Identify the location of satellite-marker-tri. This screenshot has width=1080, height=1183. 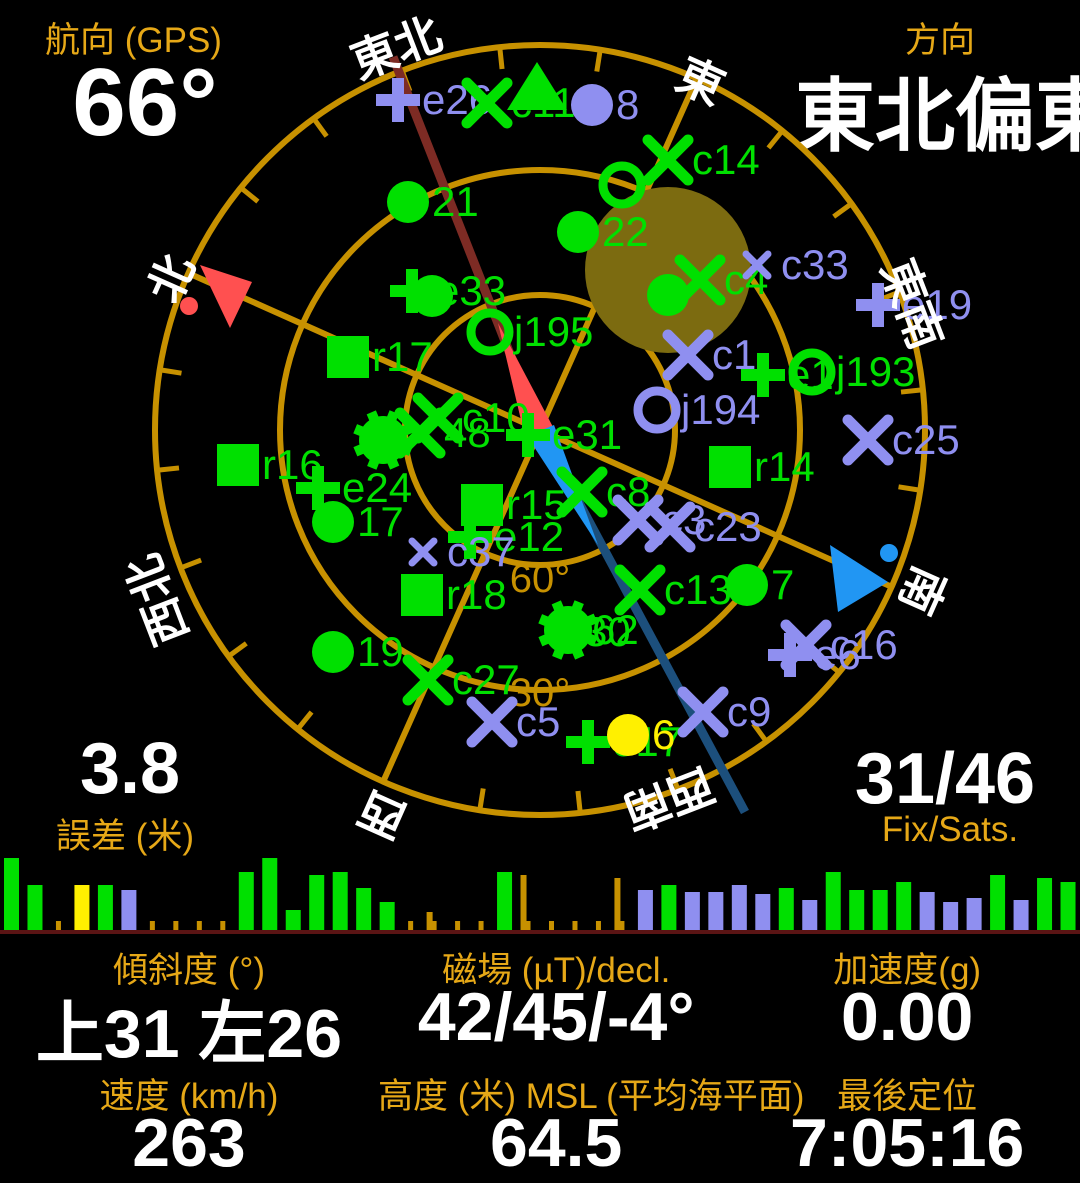
(537, 86).